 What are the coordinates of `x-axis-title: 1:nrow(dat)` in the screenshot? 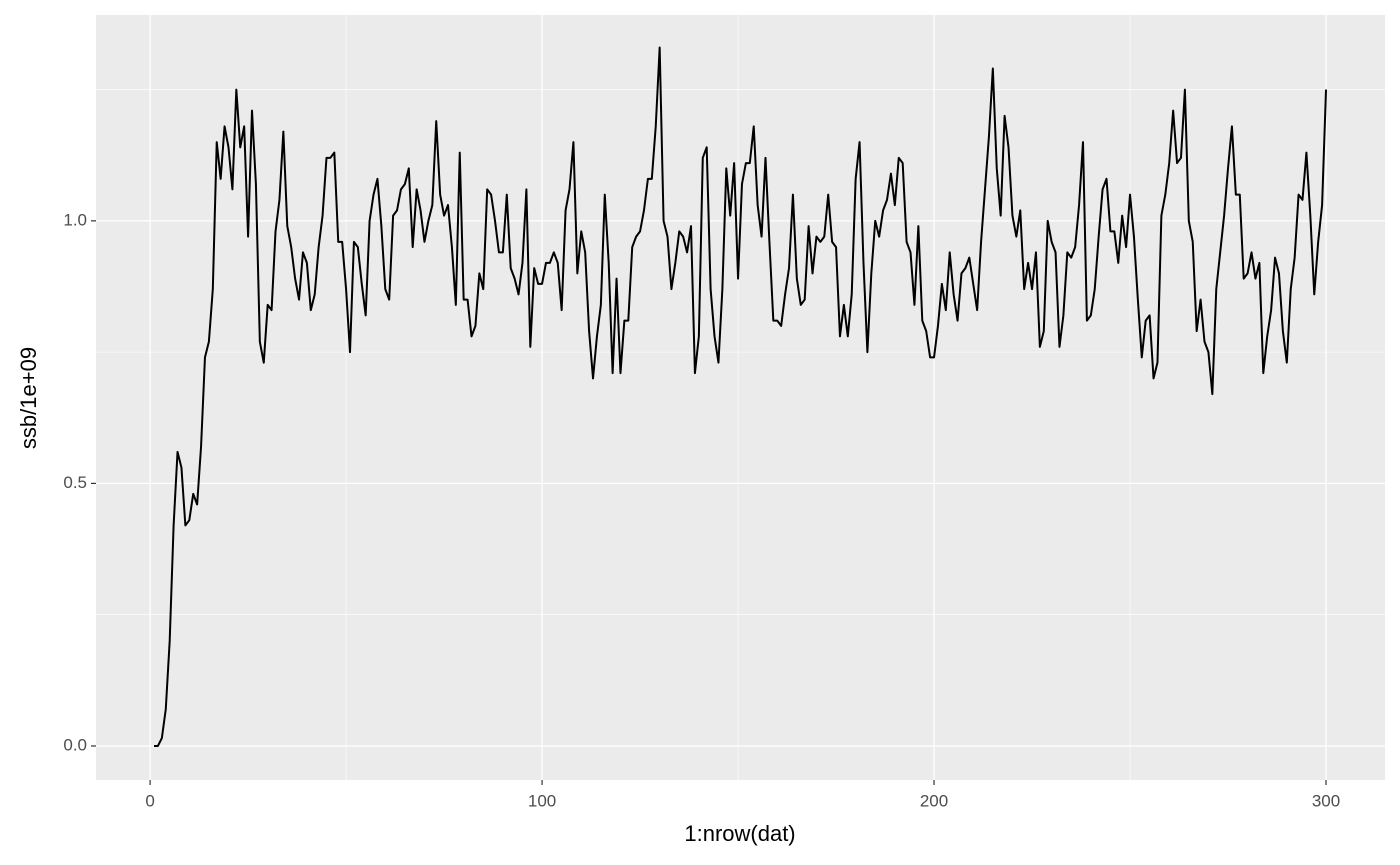 It's located at (739, 833).